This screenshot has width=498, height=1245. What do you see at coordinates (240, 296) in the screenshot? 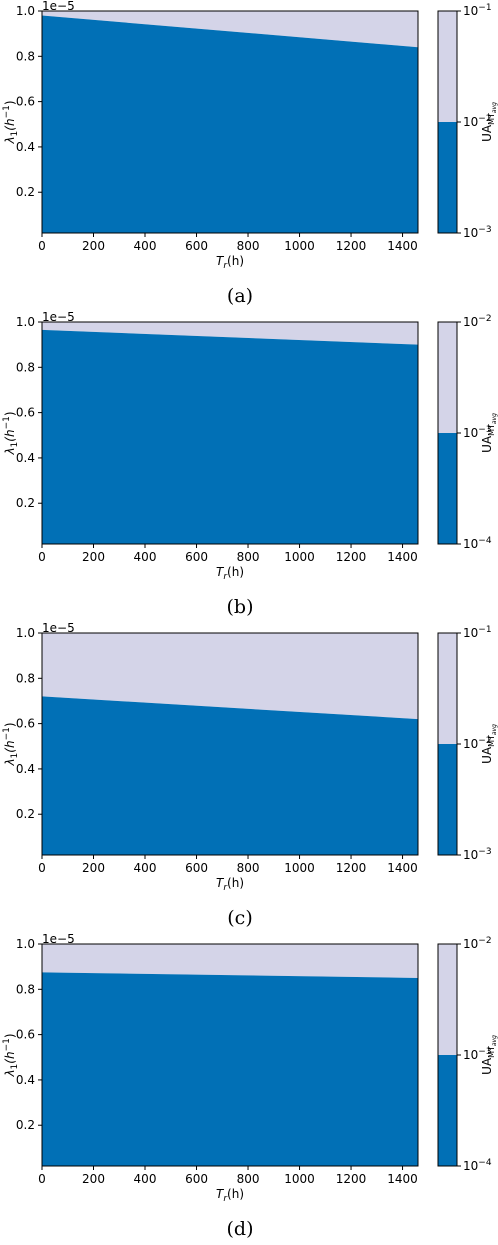
I see `panel-caption: (a)` at bounding box center [240, 296].